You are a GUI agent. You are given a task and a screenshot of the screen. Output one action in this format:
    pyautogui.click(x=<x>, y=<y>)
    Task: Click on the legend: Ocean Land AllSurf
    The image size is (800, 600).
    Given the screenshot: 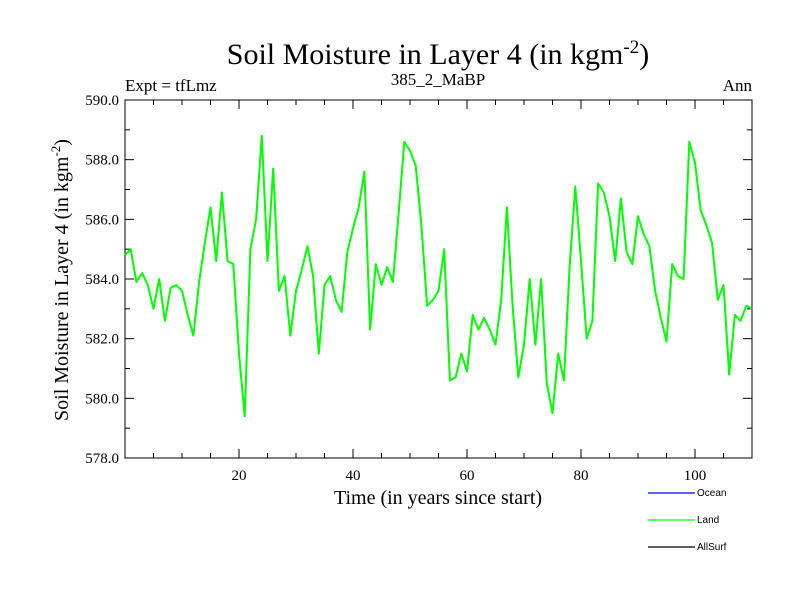 What is the action you would take?
    pyautogui.click(x=687, y=520)
    